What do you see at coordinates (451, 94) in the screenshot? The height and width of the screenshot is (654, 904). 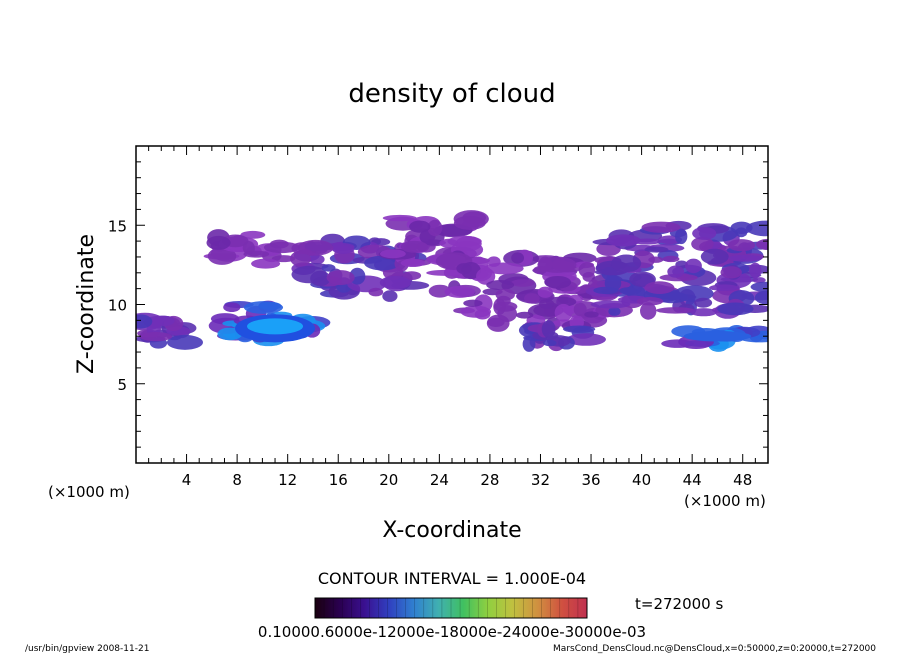 I see `chart-title: density of cloud` at bounding box center [451, 94].